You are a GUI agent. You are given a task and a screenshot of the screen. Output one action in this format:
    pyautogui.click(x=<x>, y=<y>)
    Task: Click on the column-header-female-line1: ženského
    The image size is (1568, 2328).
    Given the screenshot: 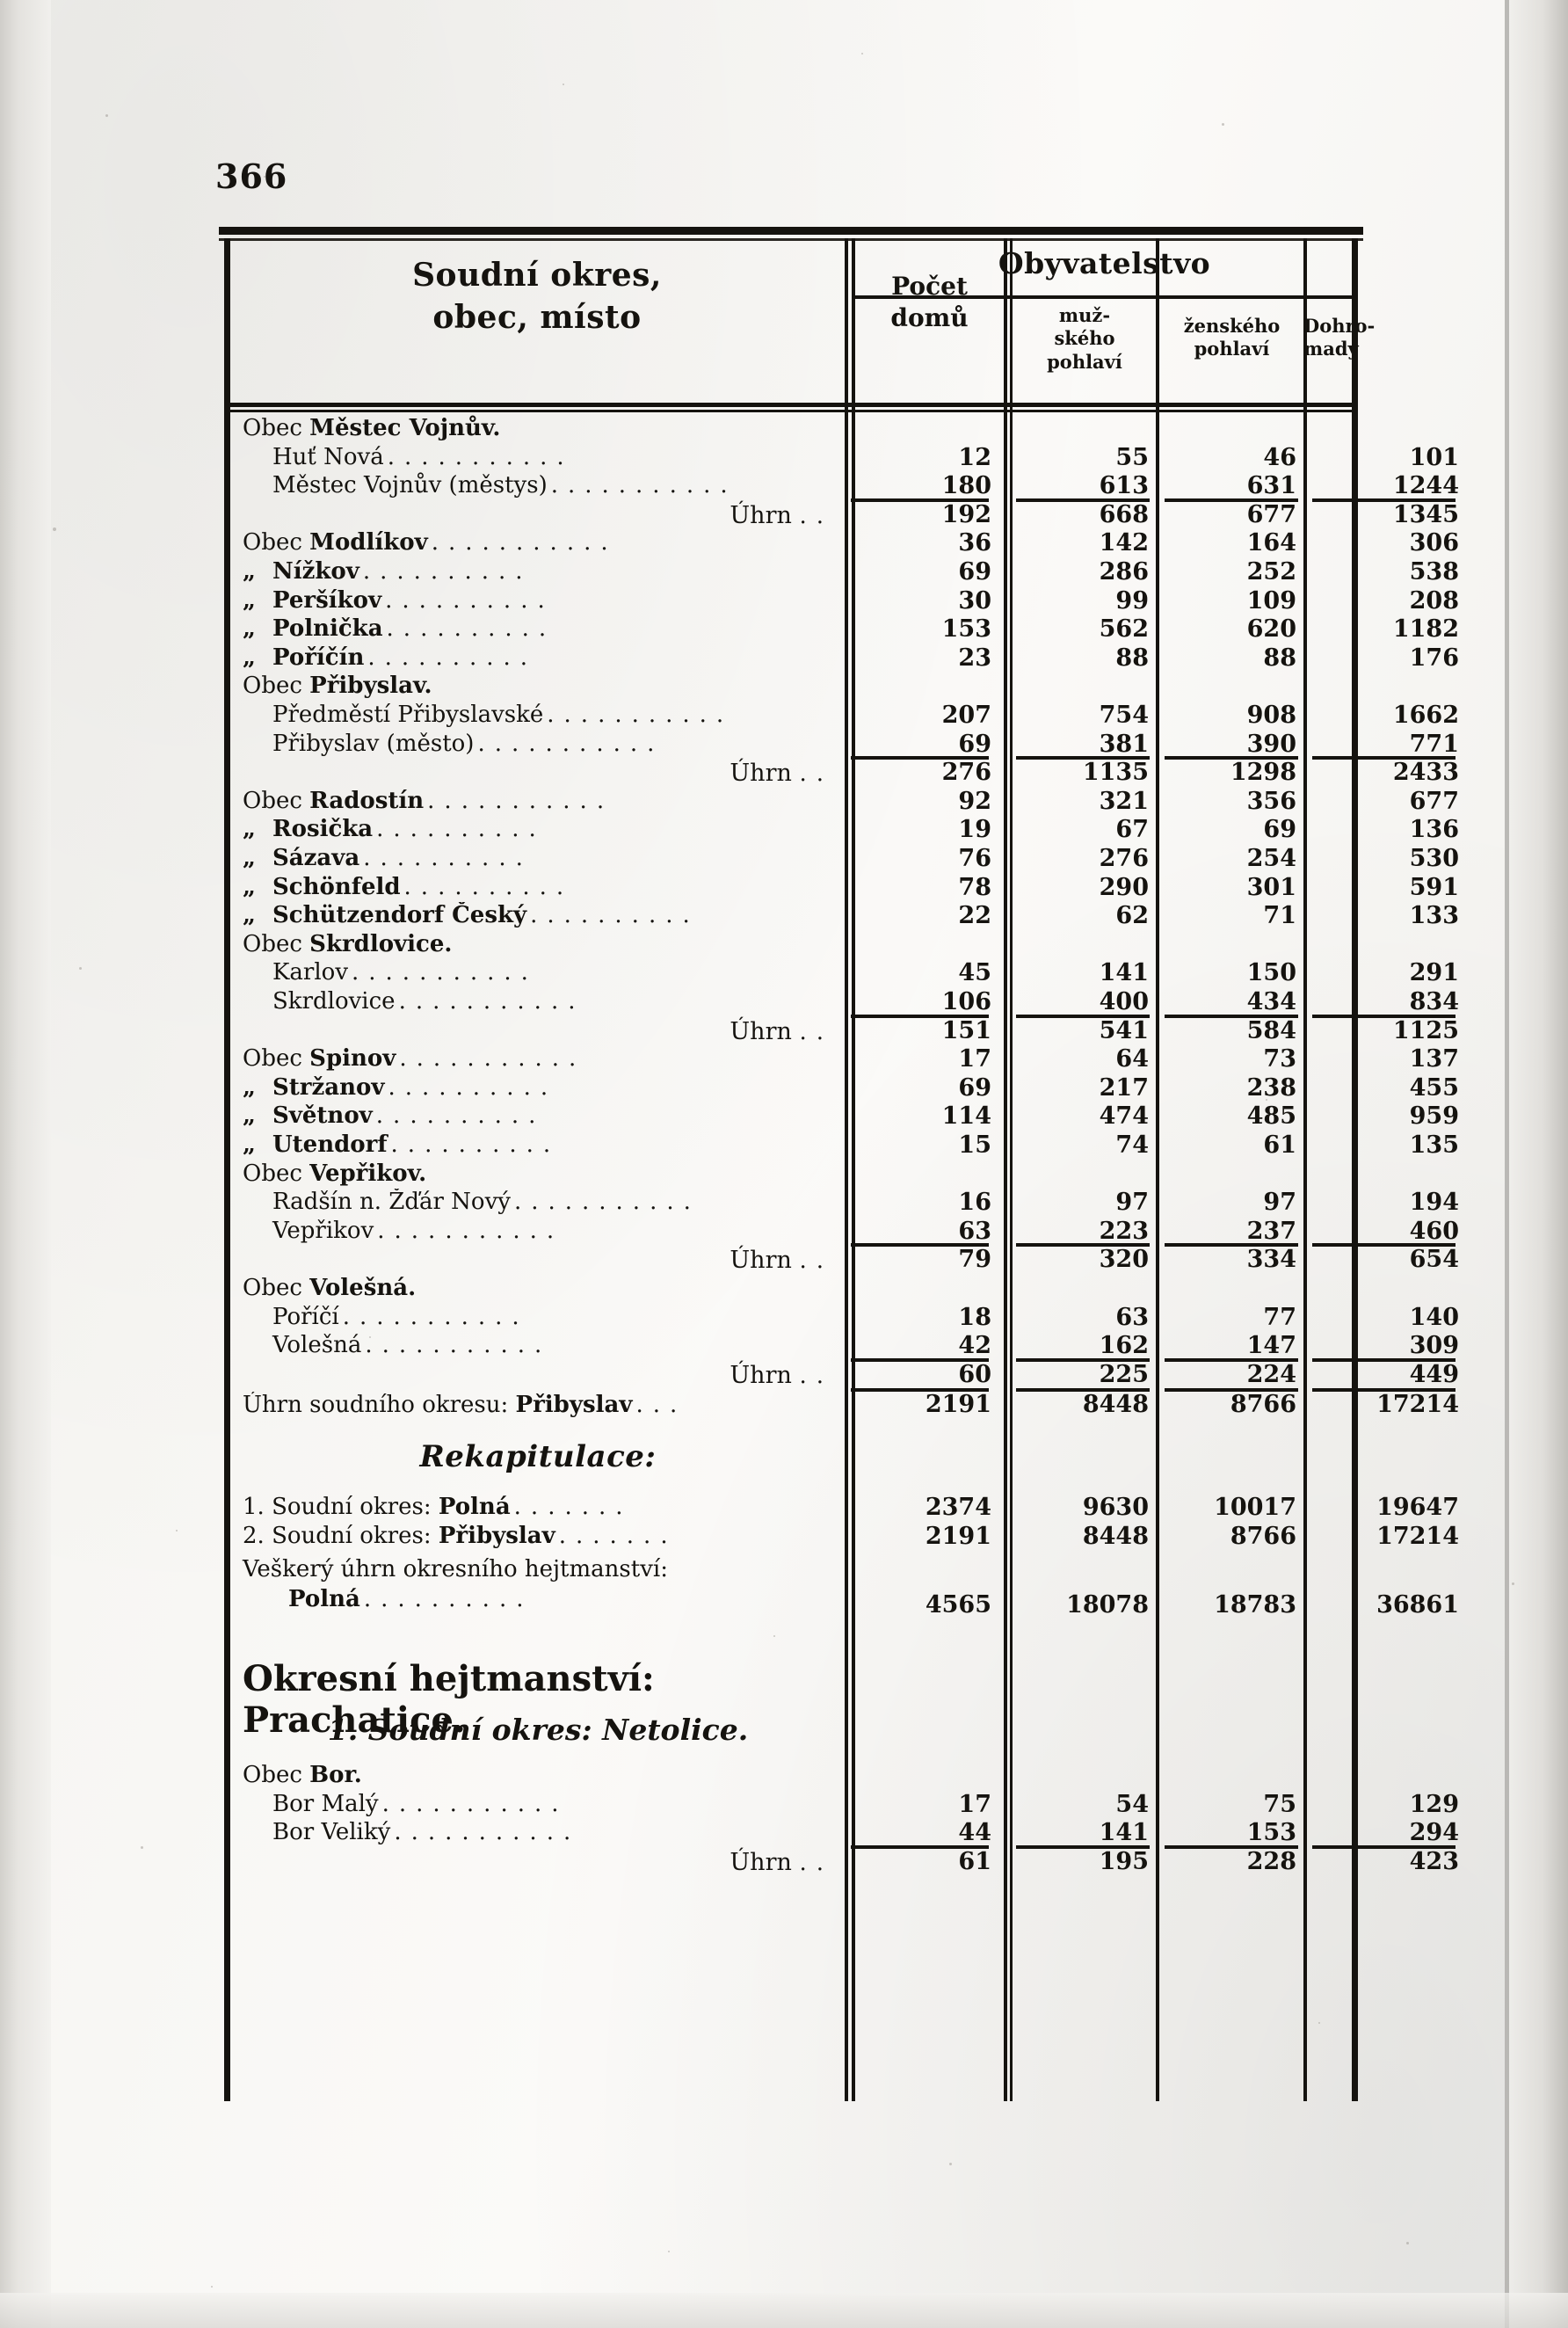 What is the action you would take?
    pyautogui.click(x=1232, y=326)
    